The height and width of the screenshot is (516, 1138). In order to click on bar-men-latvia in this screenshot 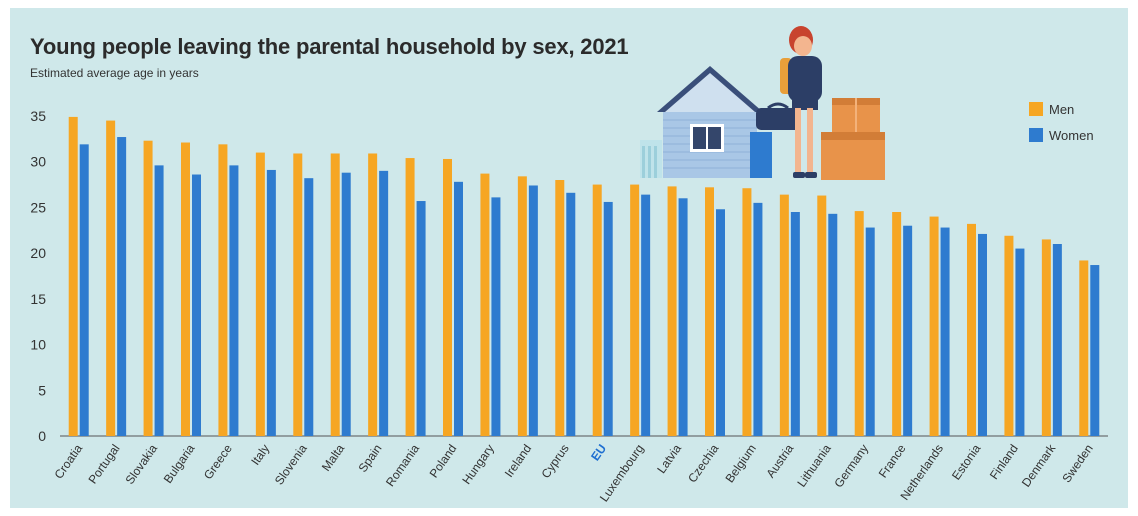, I will do `click(672, 311)`.